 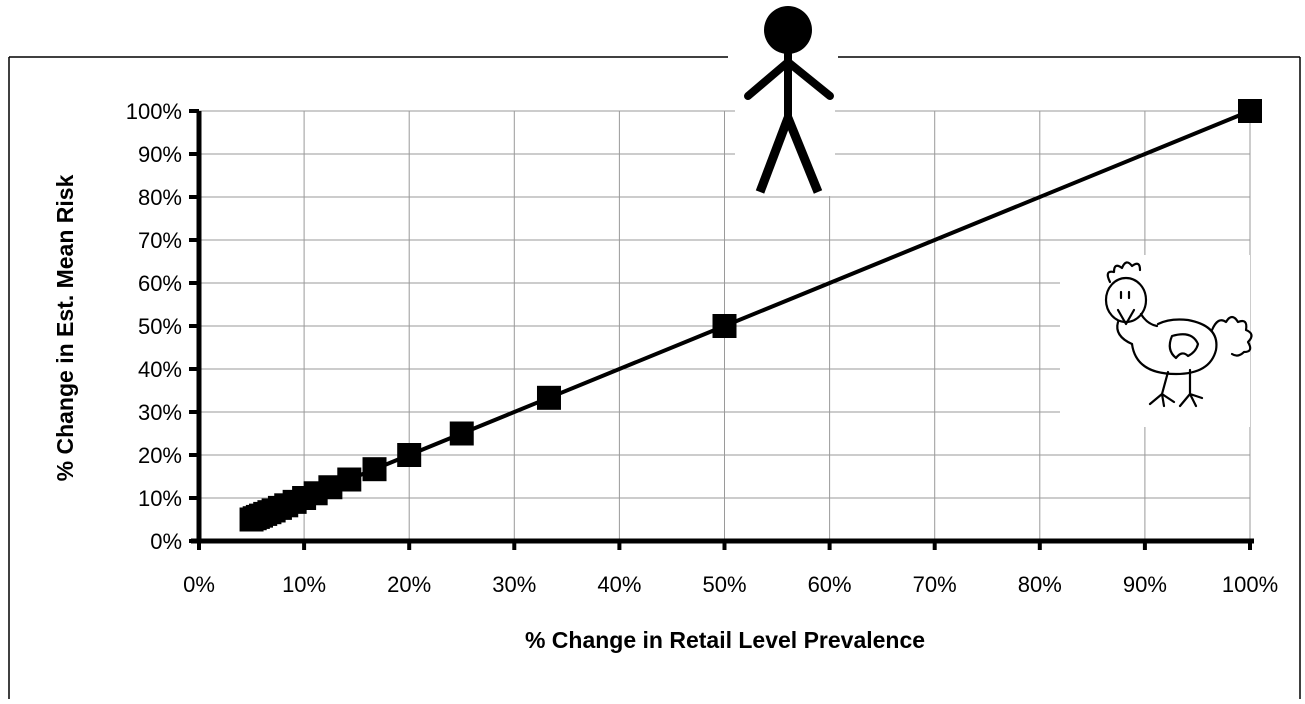 What do you see at coordinates (619, 584) in the screenshot?
I see `x-tick-label: 40%` at bounding box center [619, 584].